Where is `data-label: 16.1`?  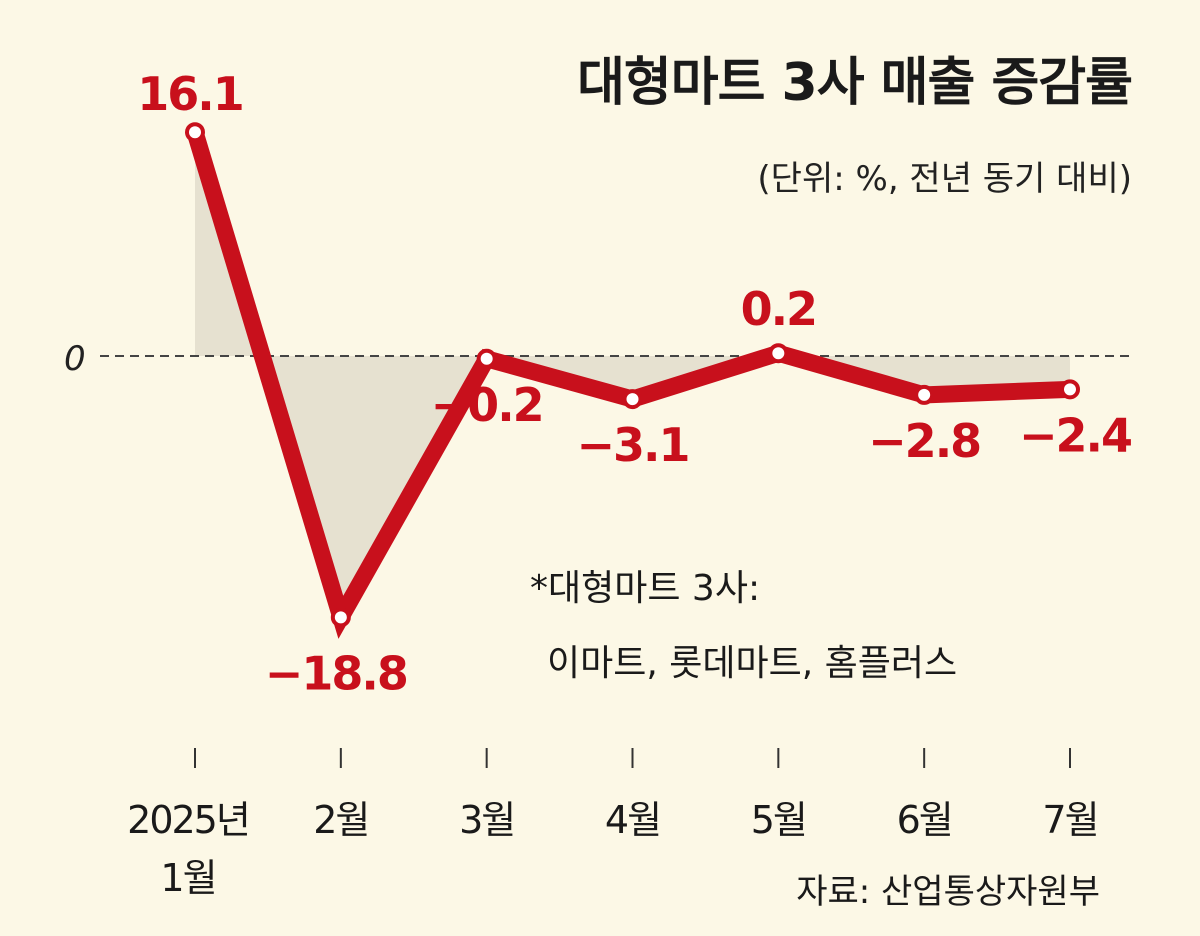
data-label: 16.1 is located at coordinates (190, 94).